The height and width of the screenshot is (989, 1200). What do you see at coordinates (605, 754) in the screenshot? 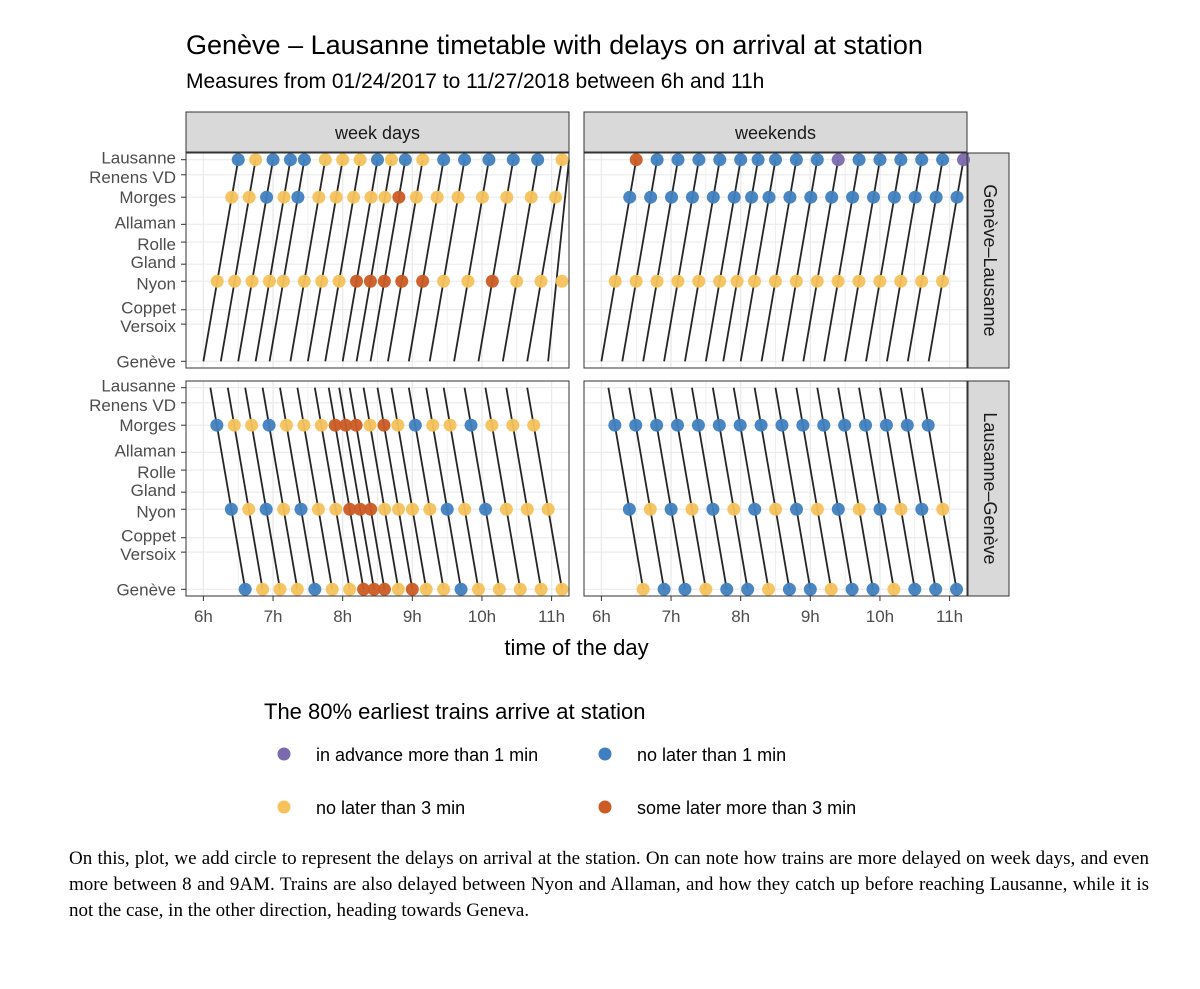
I see `legend-key-ontime` at bounding box center [605, 754].